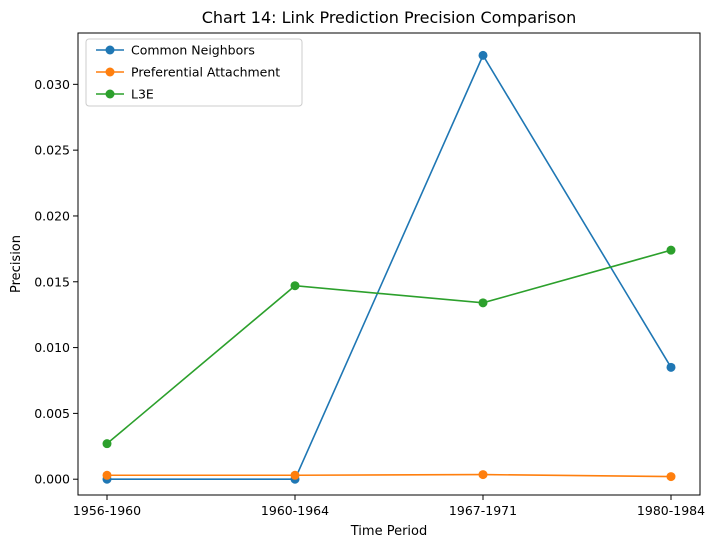 The height and width of the screenshot is (547, 718). What do you see at coordinates (205, 72) in the screenshot?
I see `legend-label: Preferential Attachment` at bounding box center [205, 72].